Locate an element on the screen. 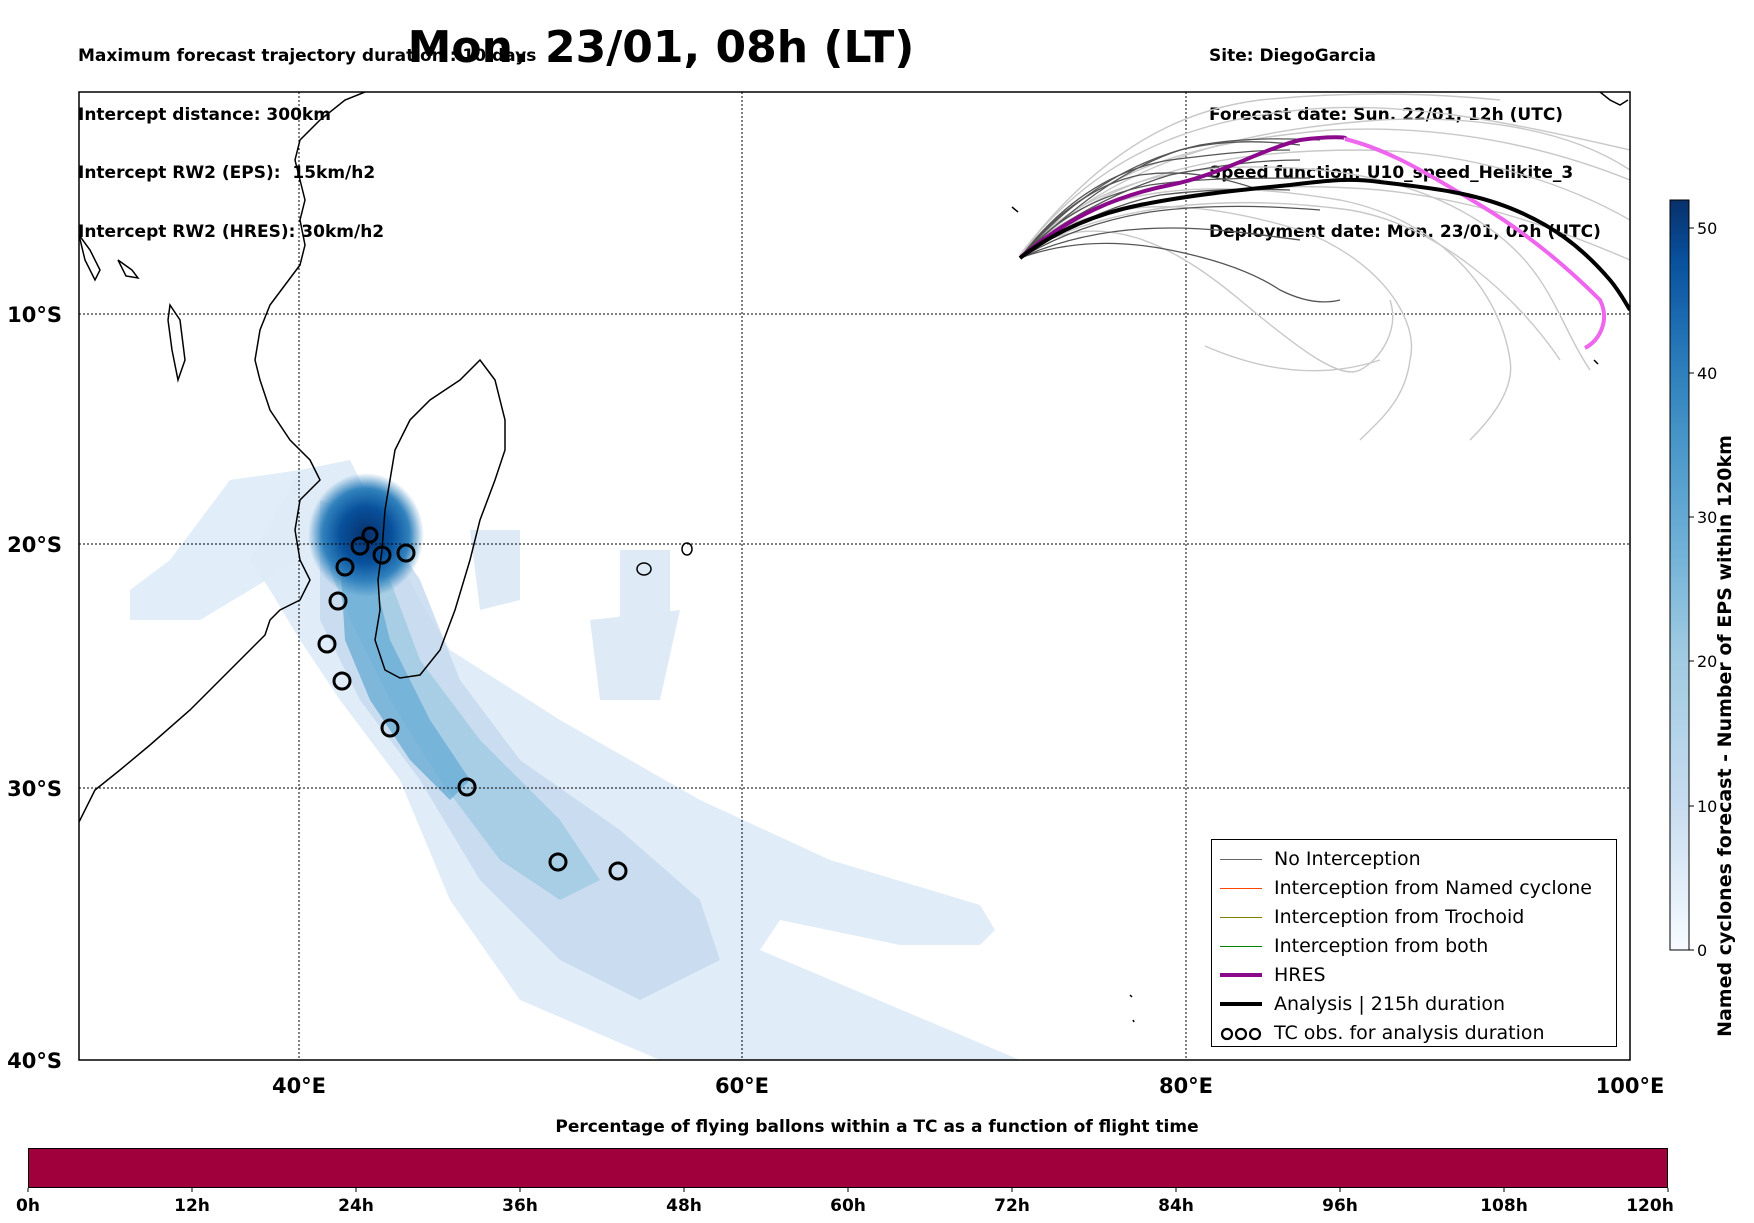  colorbar-ticks is located at coordinates (1691, 589).